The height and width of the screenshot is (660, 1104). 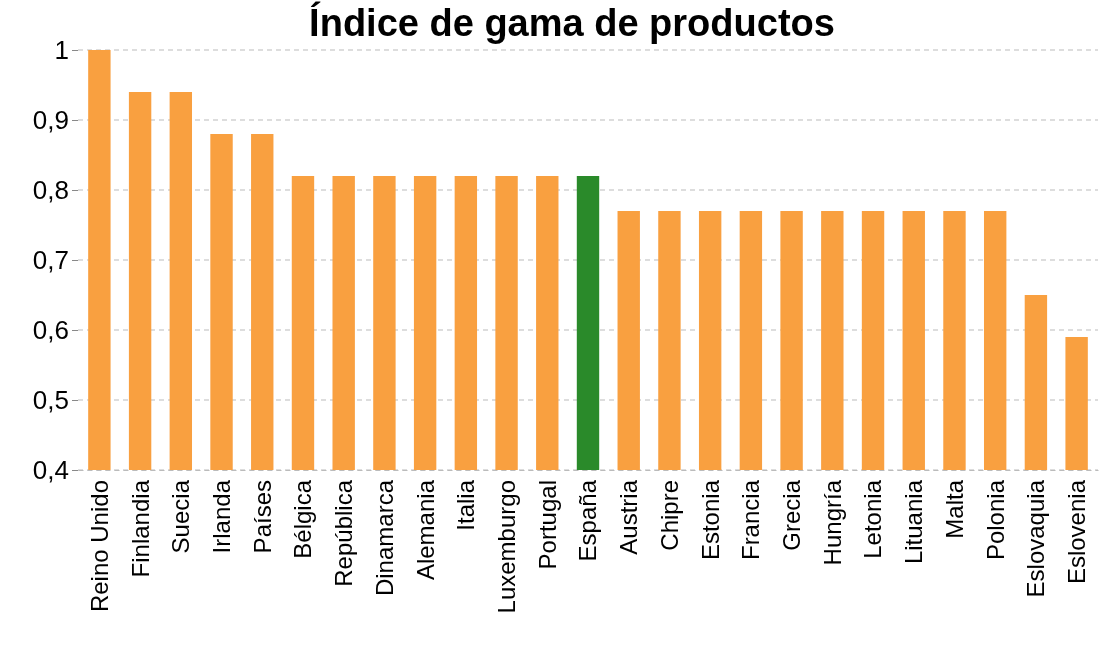 What do you see at coordinates (50, 259) in the screenshot?
I see `y-tick-label: 0,7` at bounding box center [50, 259].